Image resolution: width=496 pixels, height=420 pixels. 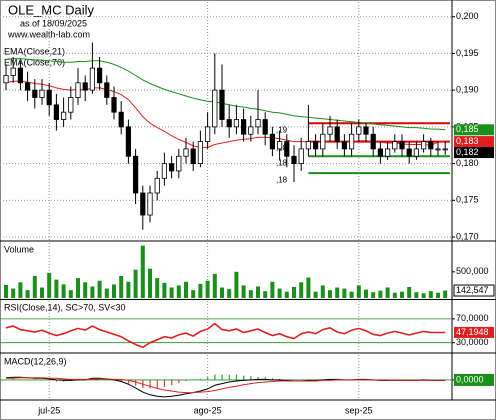 I want to click on pane-title: Volume, so click(x=19, y=249).